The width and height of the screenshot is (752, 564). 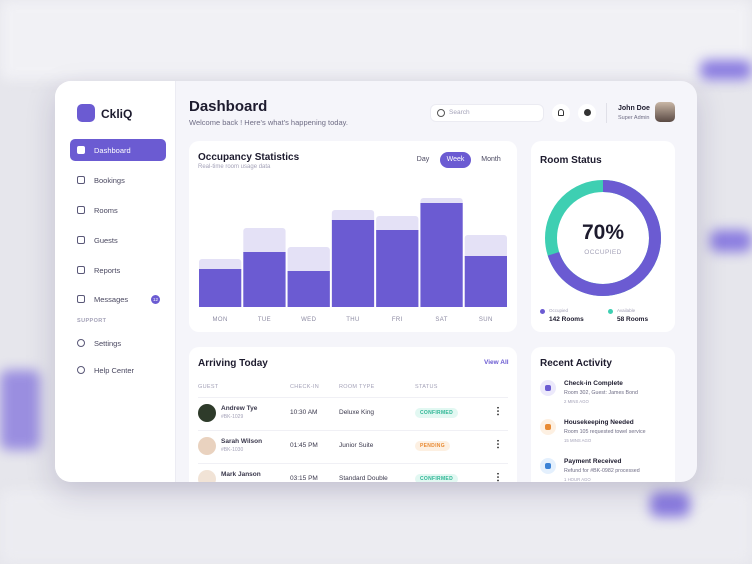 What do you see at coordinates (155, 299) in the screenshot?
I see `badge: 12` at bounding box center [155, 299].